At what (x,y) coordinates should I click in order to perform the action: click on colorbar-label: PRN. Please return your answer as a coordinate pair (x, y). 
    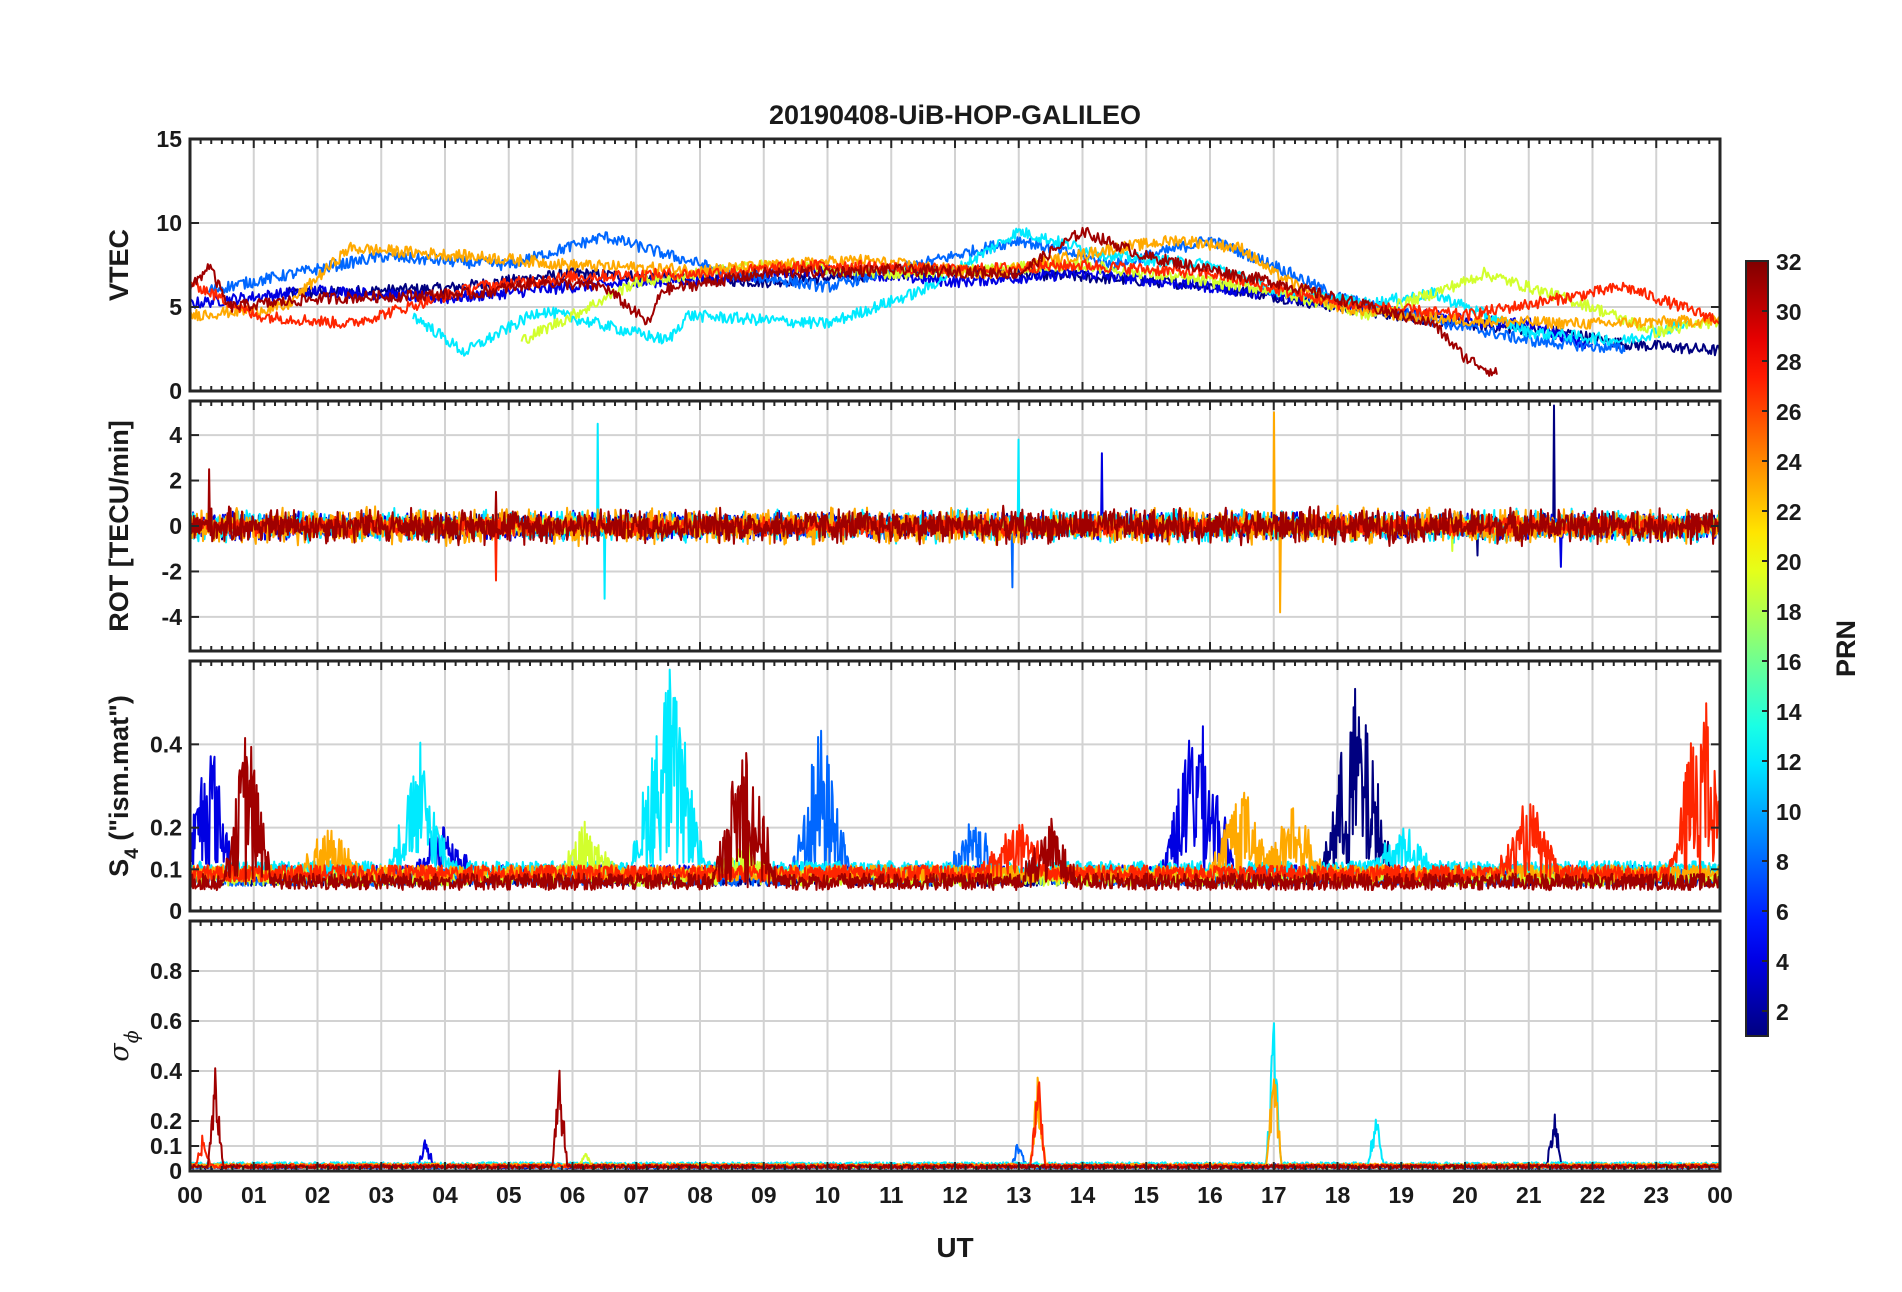
    Looking at the image, I should click on (1846, 648).